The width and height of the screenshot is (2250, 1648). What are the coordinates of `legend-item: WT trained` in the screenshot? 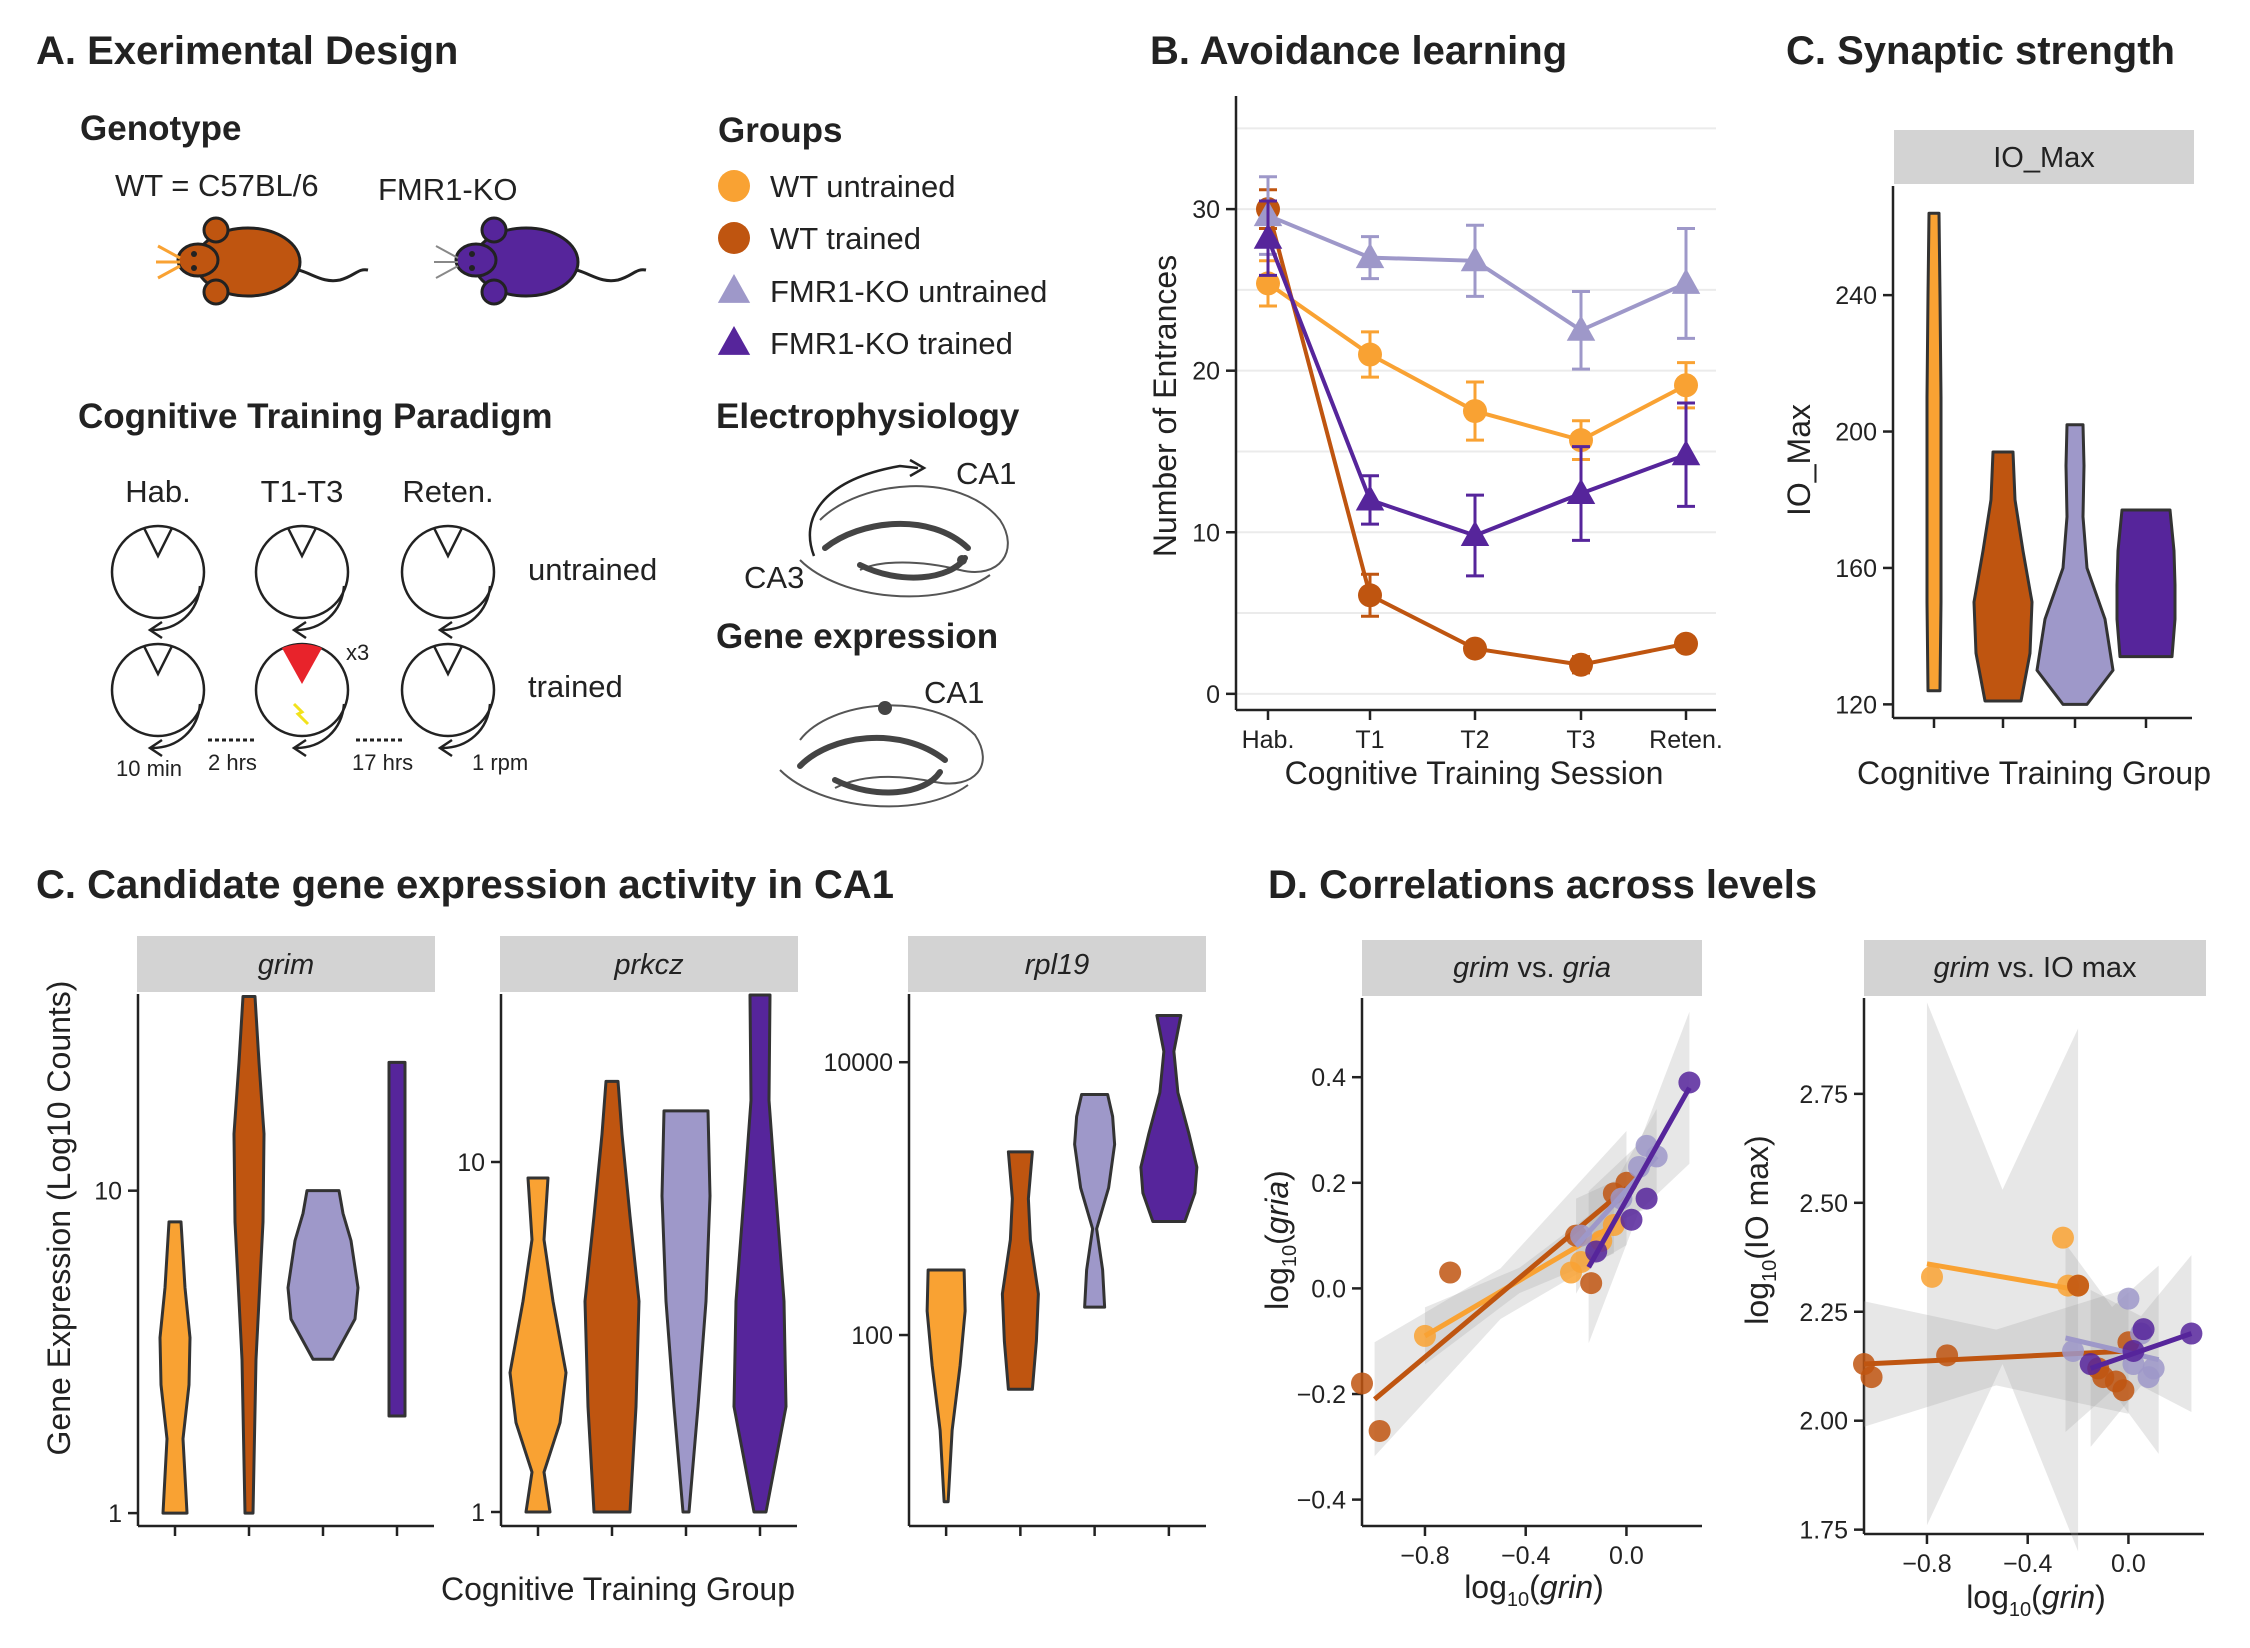 It's located at (819, 238).